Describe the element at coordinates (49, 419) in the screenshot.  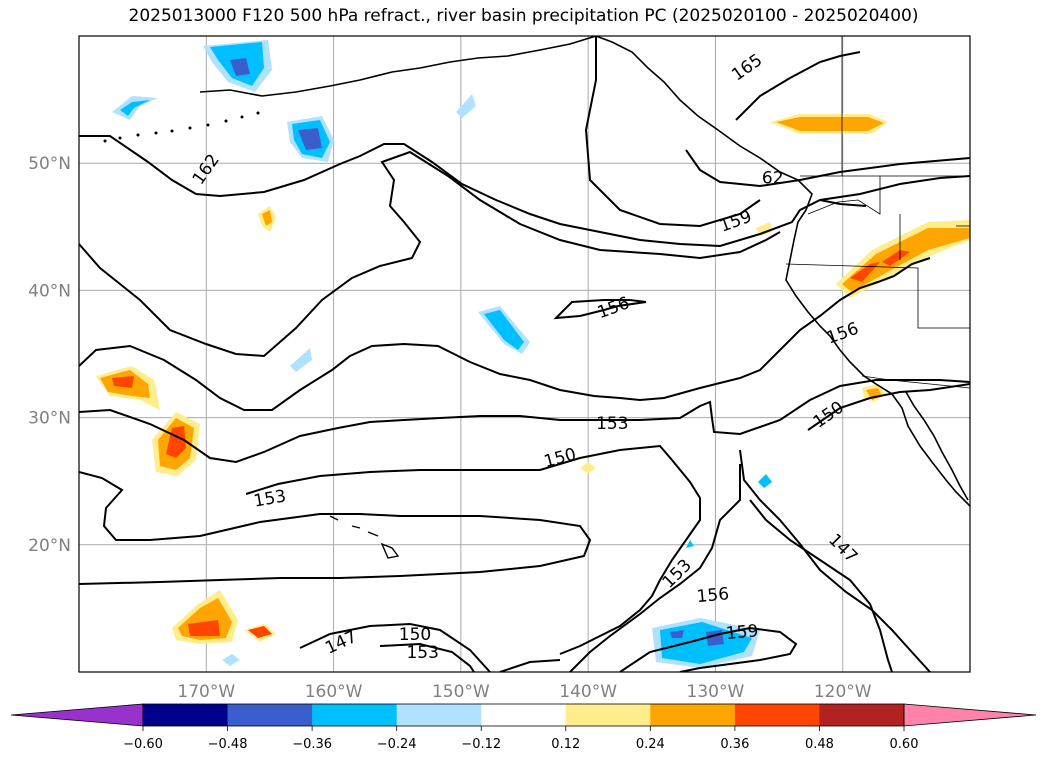
I see `lat-tick-label: 30°N` at that location.